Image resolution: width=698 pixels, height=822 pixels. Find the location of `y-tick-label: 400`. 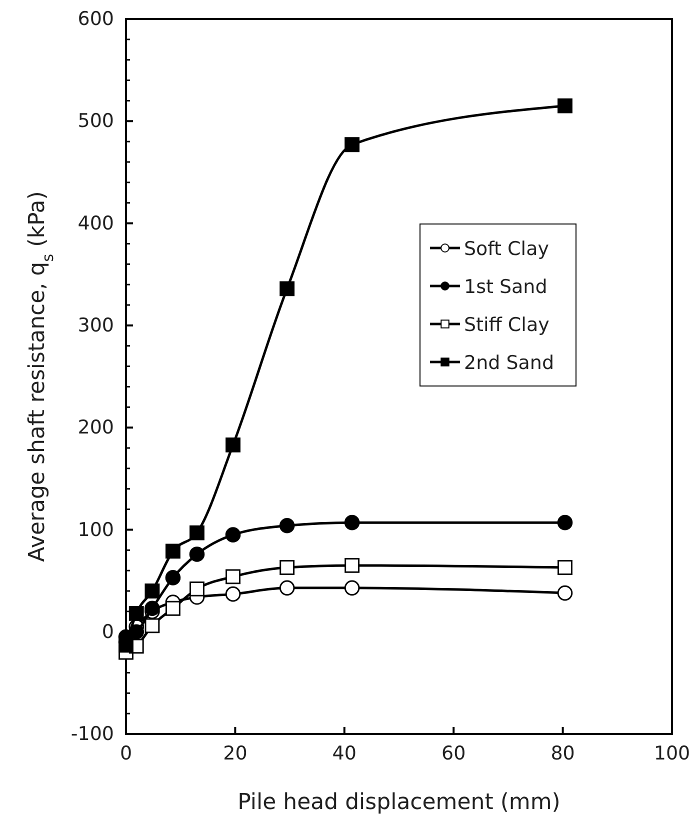

y-tick-label: 400 is located at coordinates (96, 223).